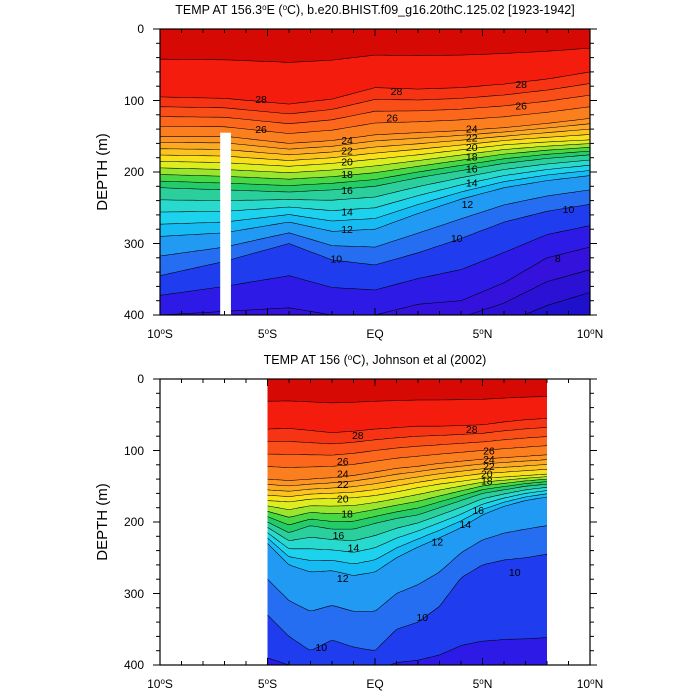  Describe the element at coordinates (160, 684) in the screenshot. I see `x-tick-label: 10oS` at that location.